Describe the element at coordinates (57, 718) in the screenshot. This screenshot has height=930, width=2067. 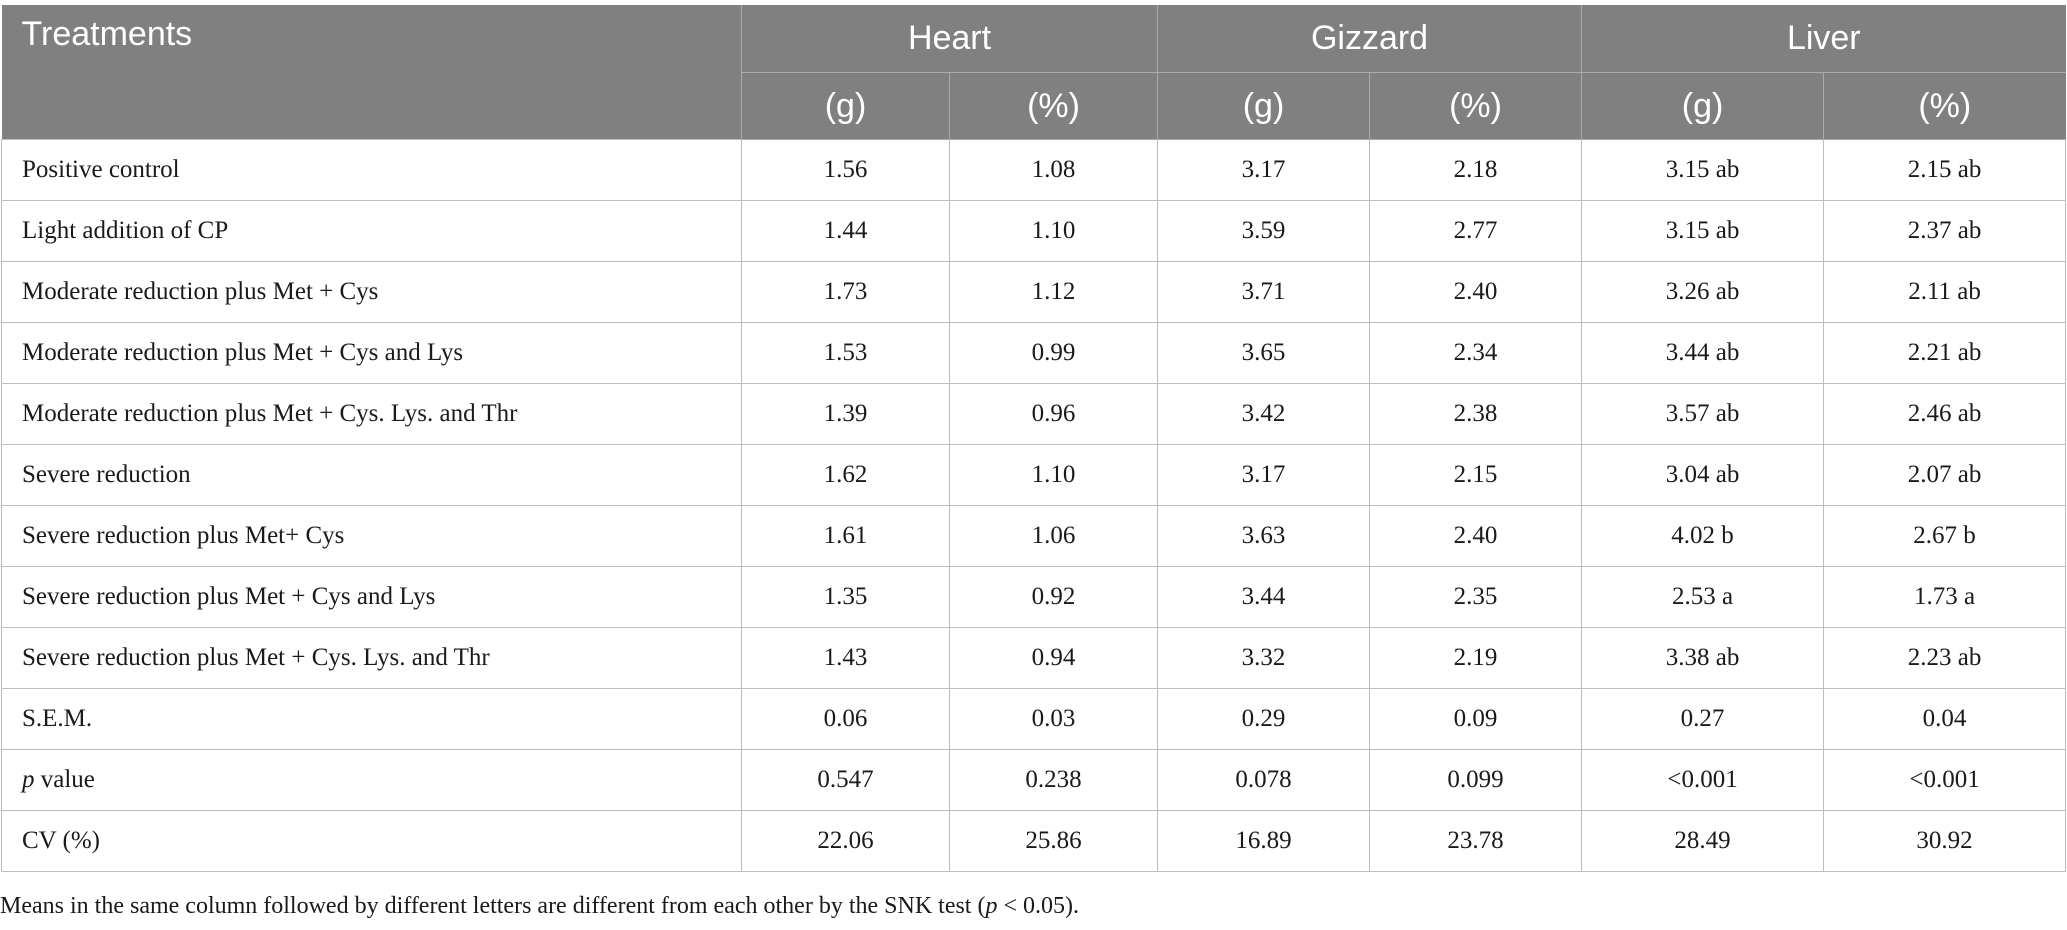
I see `row-label-text: S.E.M.` at that location.